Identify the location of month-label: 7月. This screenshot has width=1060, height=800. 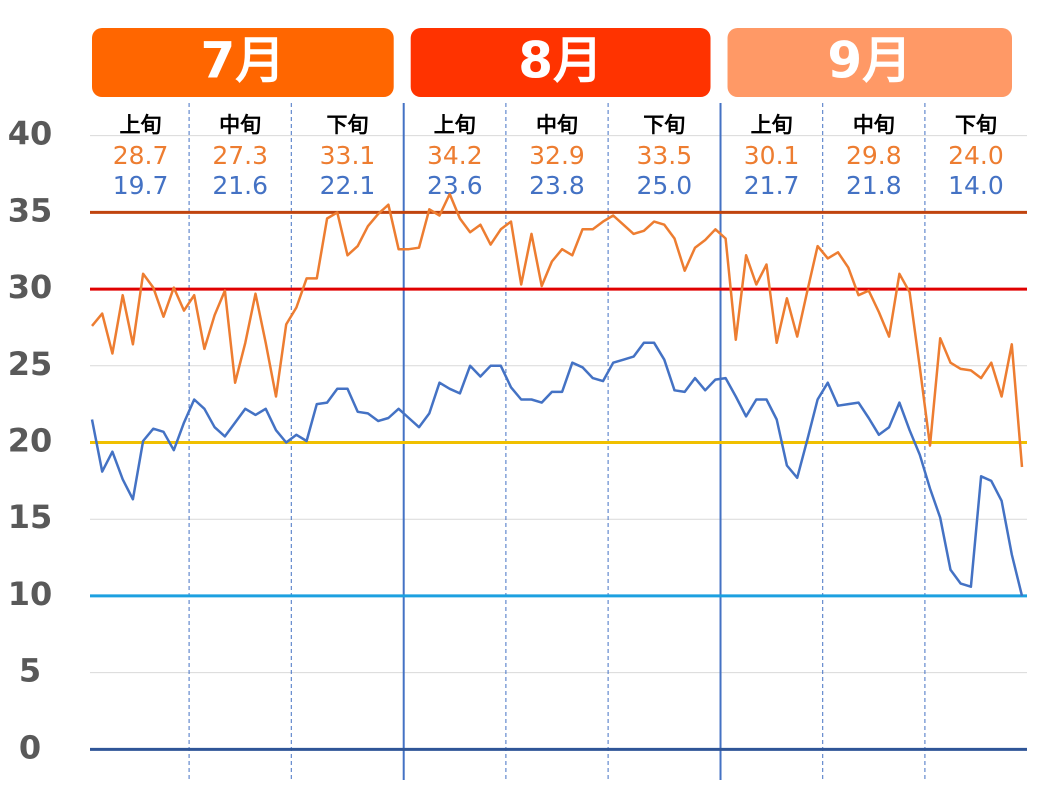
(242, 61).